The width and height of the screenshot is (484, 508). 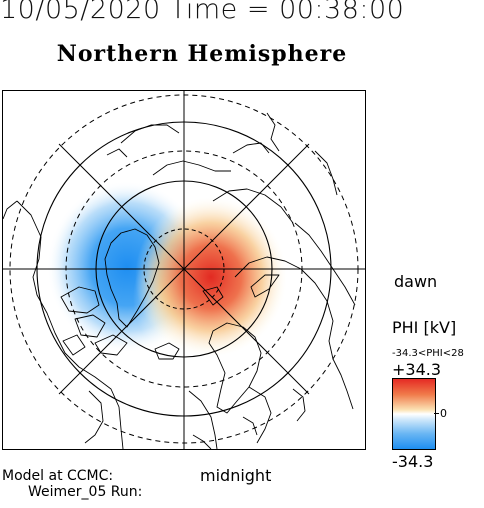 What do you see at coordinates (424, 327) in the screenshot?
I see `legend-title: PHI [kV]` at bounding box center [424, 327].